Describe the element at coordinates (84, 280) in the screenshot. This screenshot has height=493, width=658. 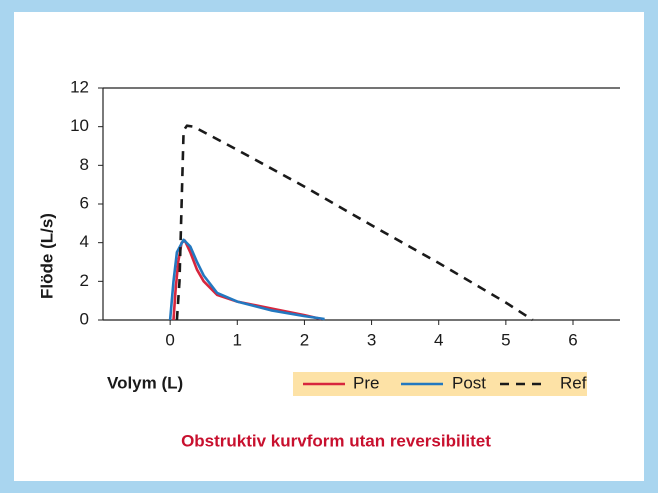
I see `y-tick-label: 2` at that location.